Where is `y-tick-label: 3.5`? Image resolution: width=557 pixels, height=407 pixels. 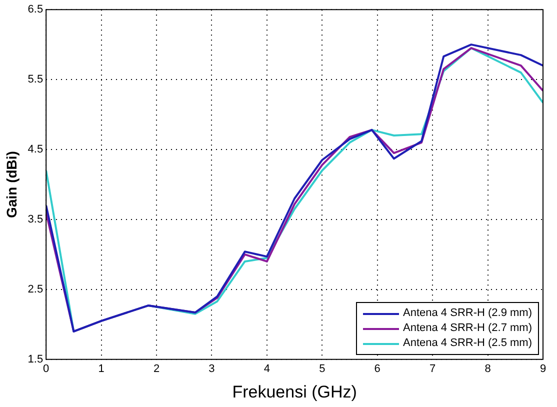
y-tick-label: 3.5 is located at coordinates (36, 220).